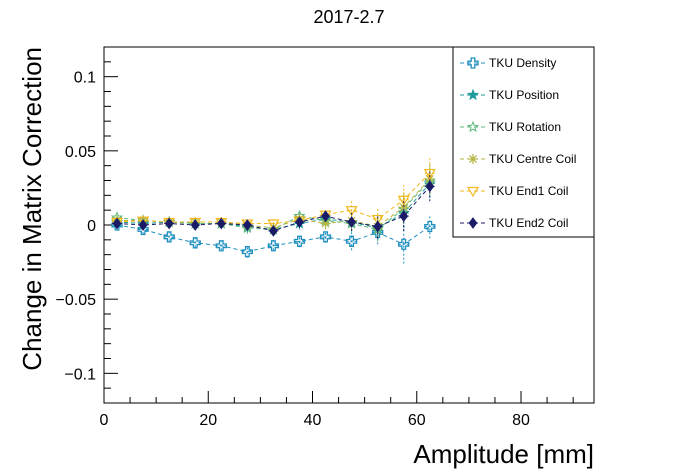 The height and width of the screenshot is (476, 698). I want to click on legend-entry: TKU Rotation, so click(510, 127).